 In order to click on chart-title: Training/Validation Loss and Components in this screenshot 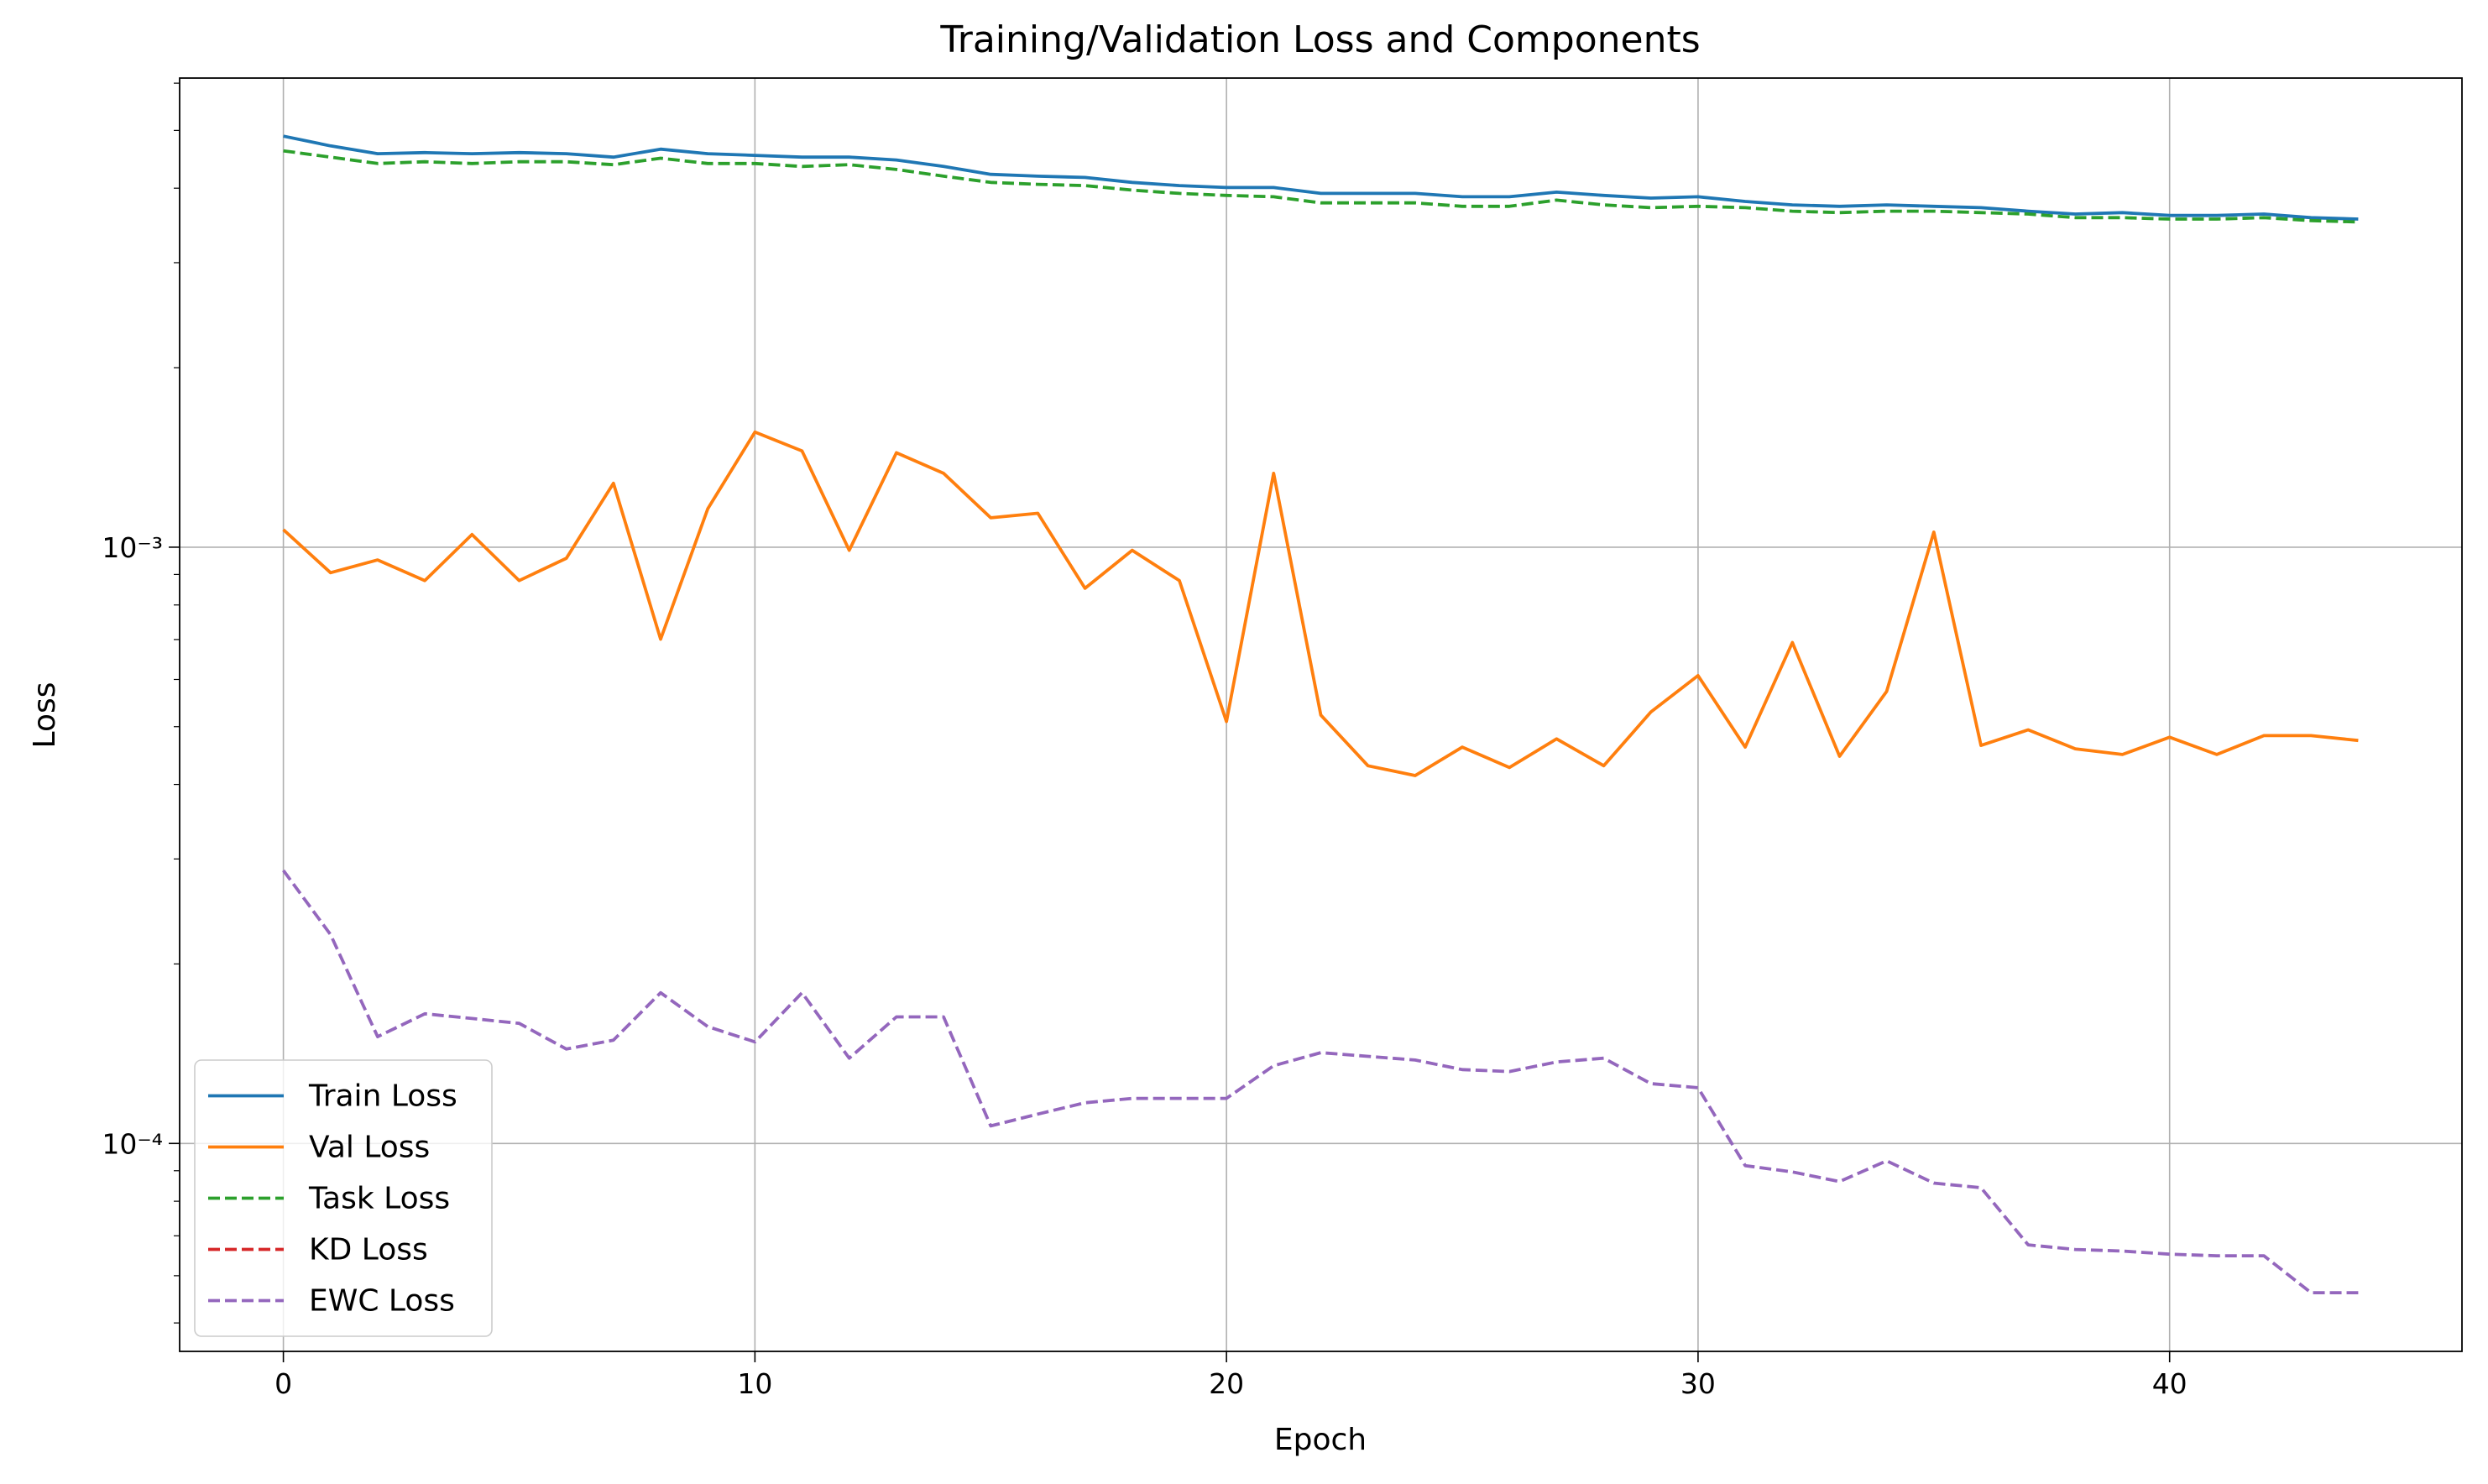, I will do `click(1319, 39)`.